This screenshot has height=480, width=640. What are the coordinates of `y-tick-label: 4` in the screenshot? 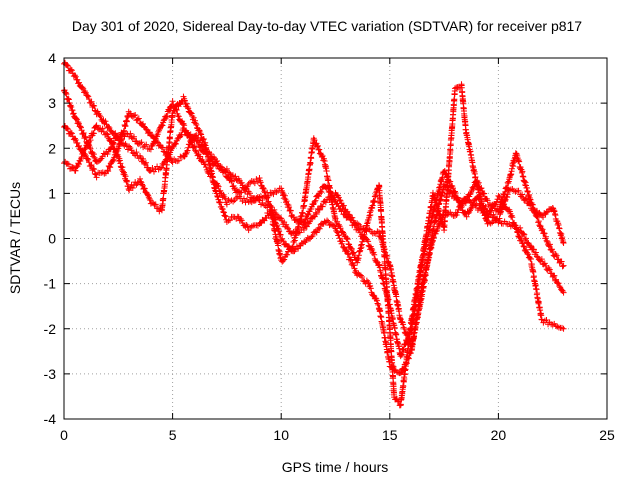 It's located at (52, 58).